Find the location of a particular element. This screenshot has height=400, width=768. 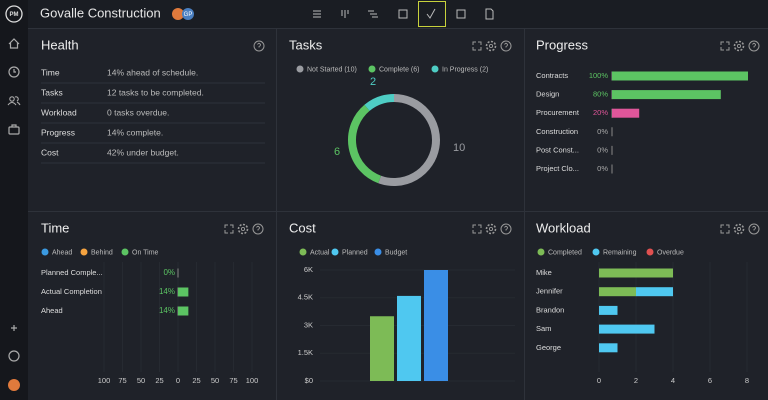

add-icon is located at coordinates (14, 328).